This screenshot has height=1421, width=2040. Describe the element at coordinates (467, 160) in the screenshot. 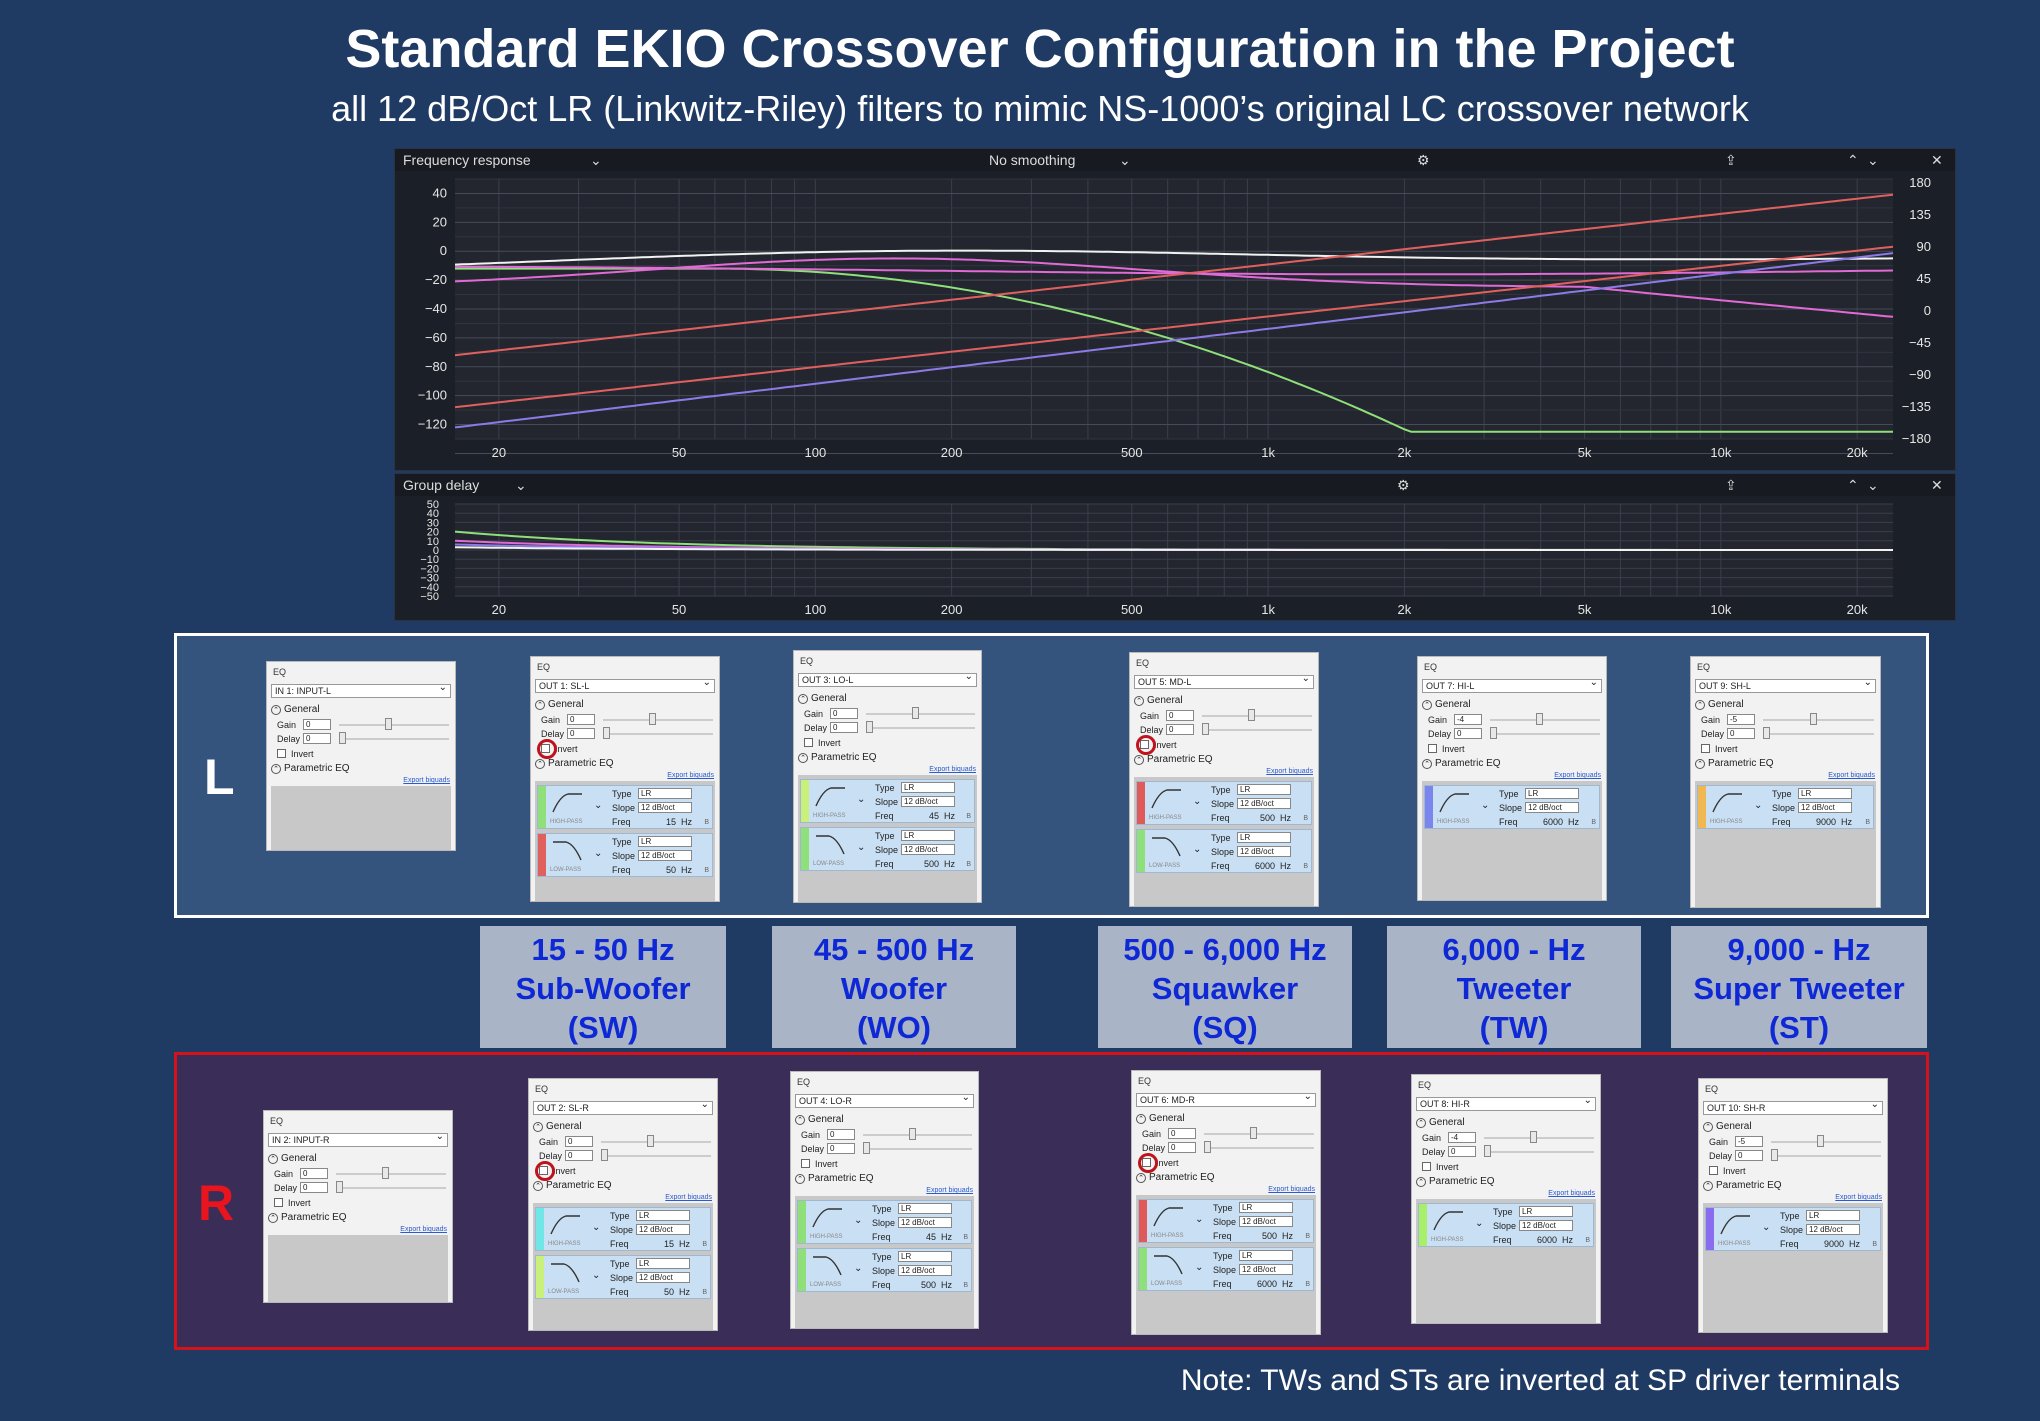

I see `panel-title: Frequency response` at that location.